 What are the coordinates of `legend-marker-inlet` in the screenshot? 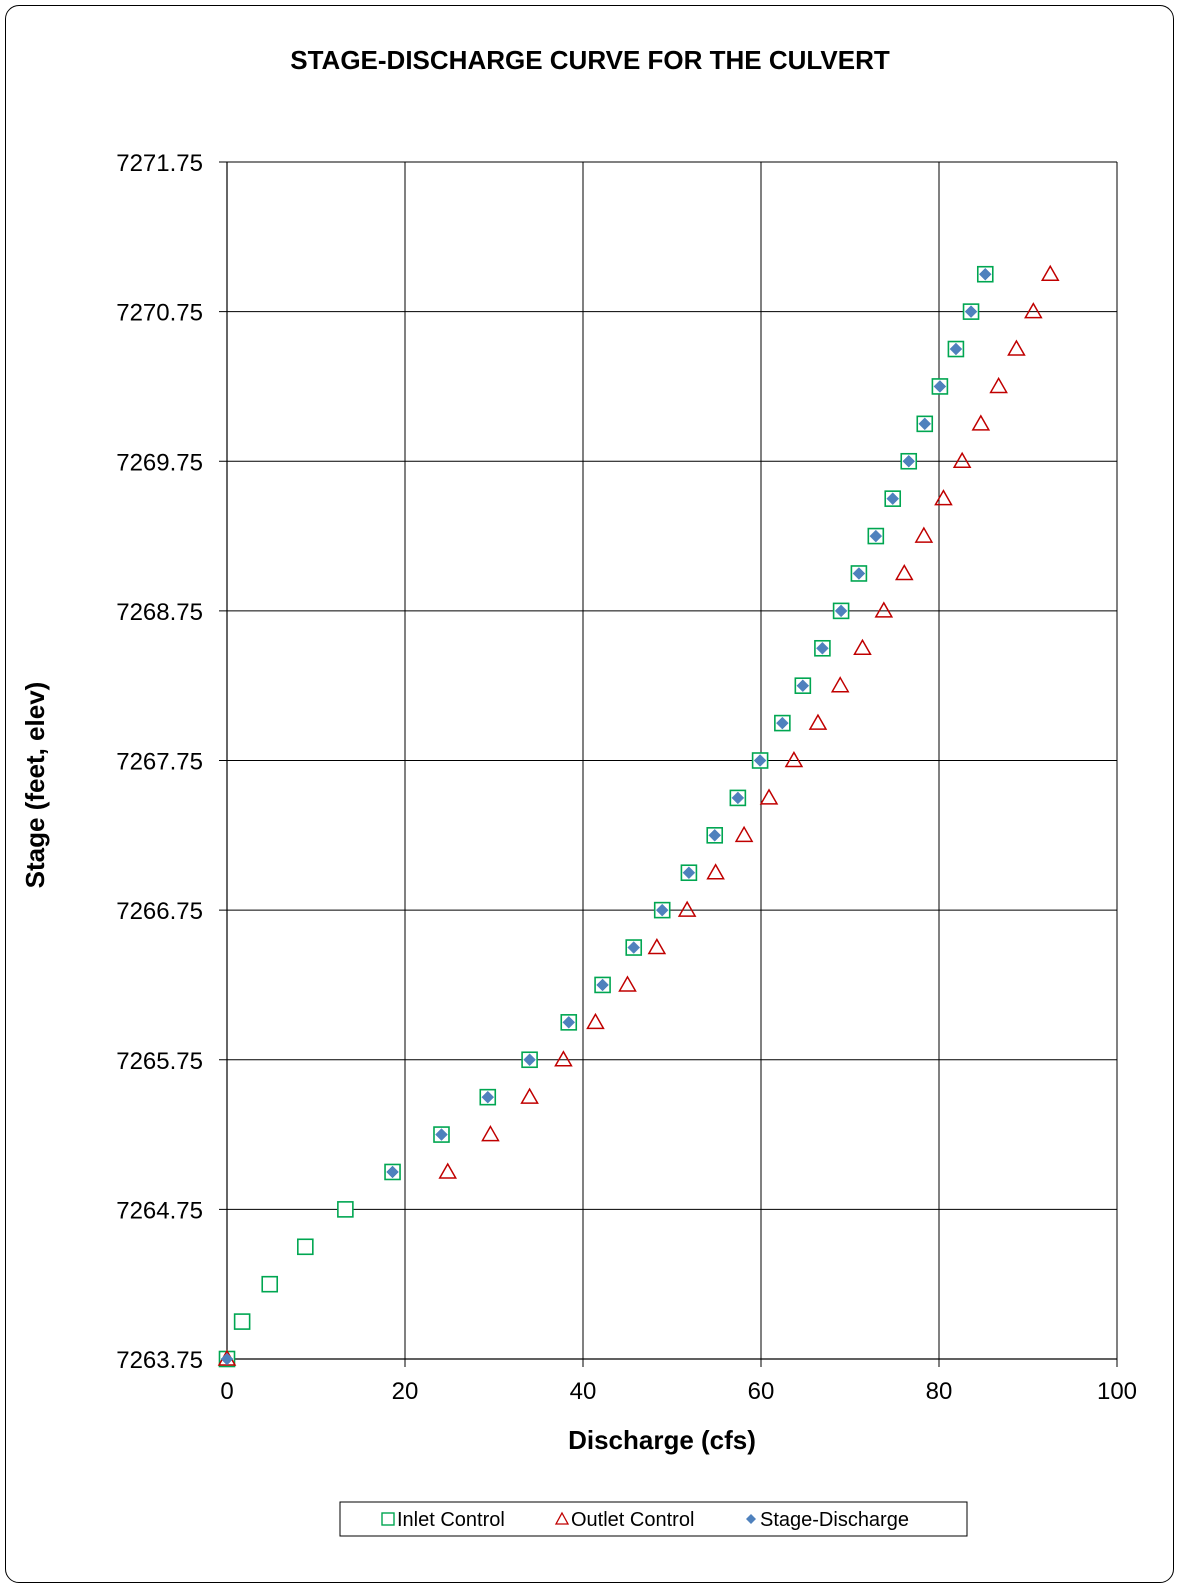 It's located at (388, 1519).